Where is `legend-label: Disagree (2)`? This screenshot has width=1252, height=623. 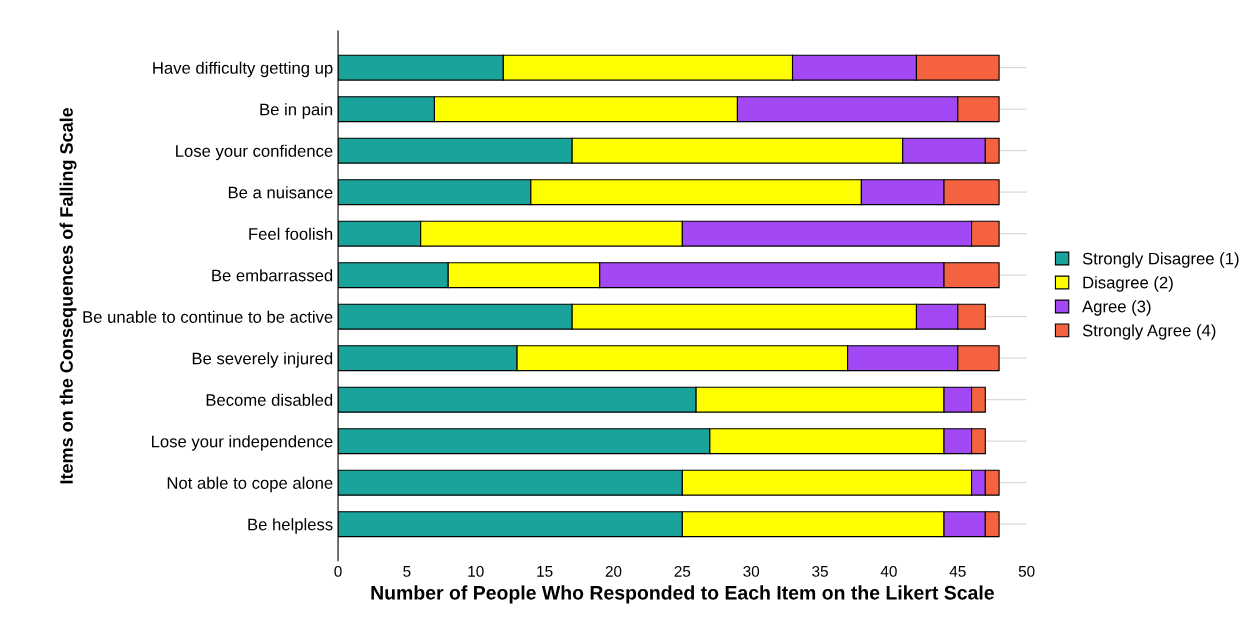
legend-label: Disagree (2) is located at coordinates (1128, 284).